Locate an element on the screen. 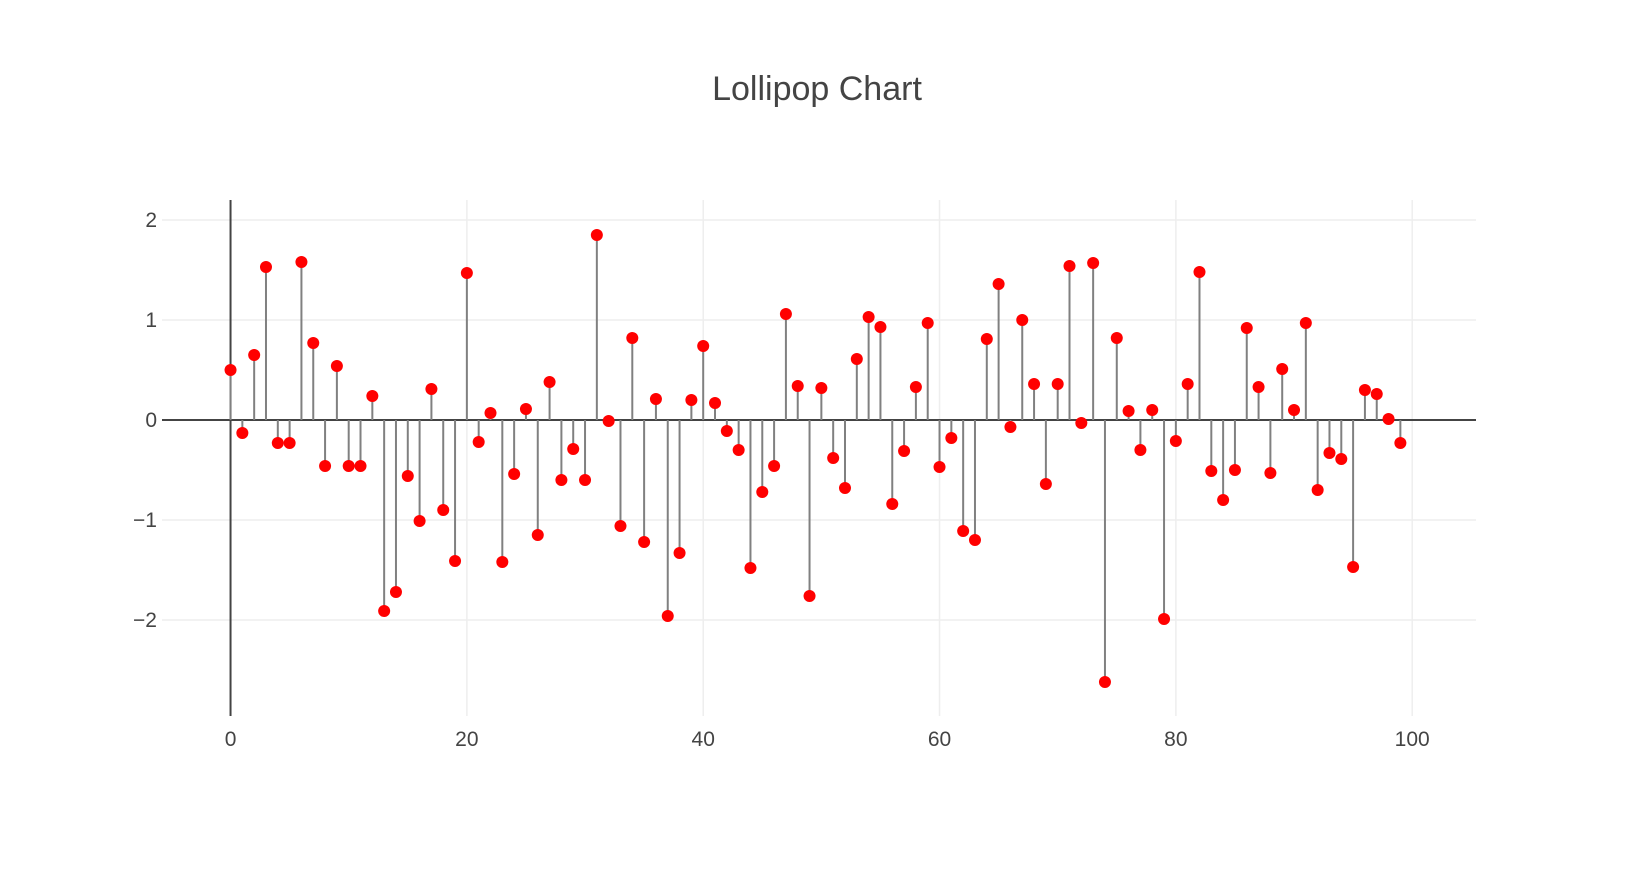 The height and width of the screenshot is (874, 1634). y-tick-label: 0 is located at coordinates (151, 420).